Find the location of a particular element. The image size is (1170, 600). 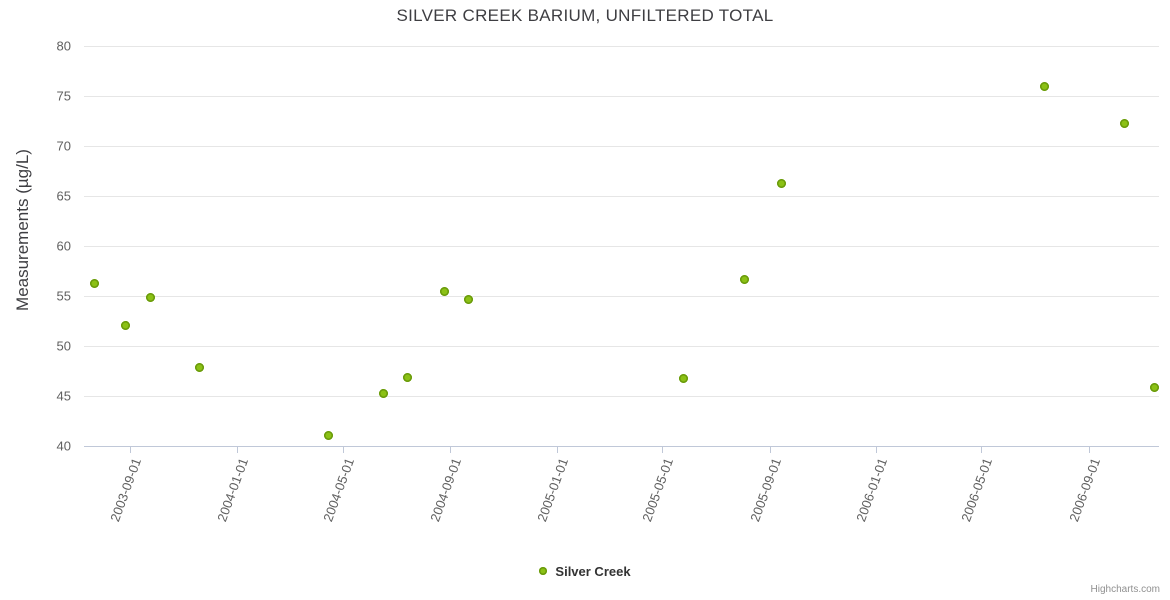

y-tick-label: 60 is located at coordinates (63, 246).